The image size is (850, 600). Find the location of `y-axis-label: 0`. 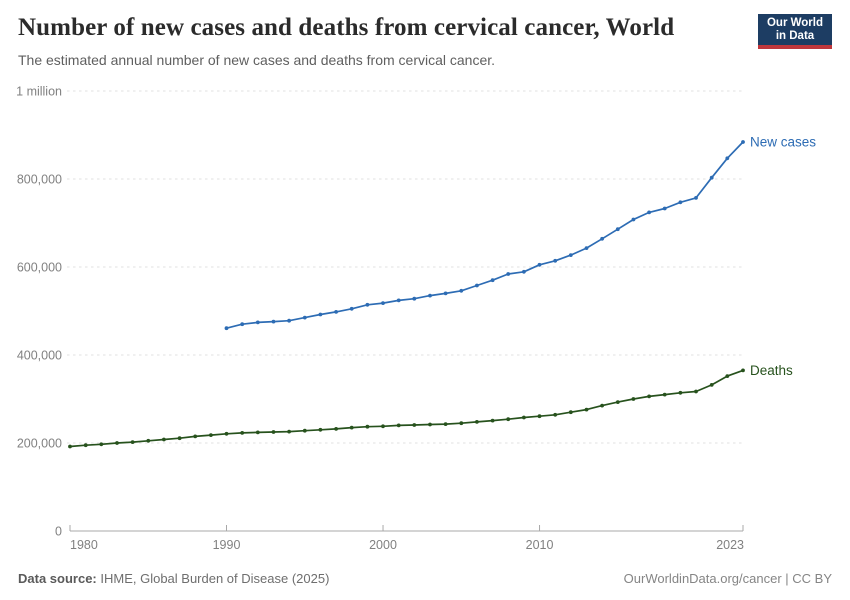

y-axis-label: 0 is located at coordinates (58, 532).